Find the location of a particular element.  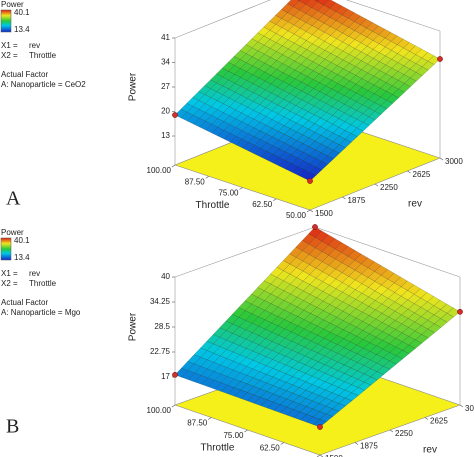

z-tick-label: 13 is located at coordinates (165, 135).